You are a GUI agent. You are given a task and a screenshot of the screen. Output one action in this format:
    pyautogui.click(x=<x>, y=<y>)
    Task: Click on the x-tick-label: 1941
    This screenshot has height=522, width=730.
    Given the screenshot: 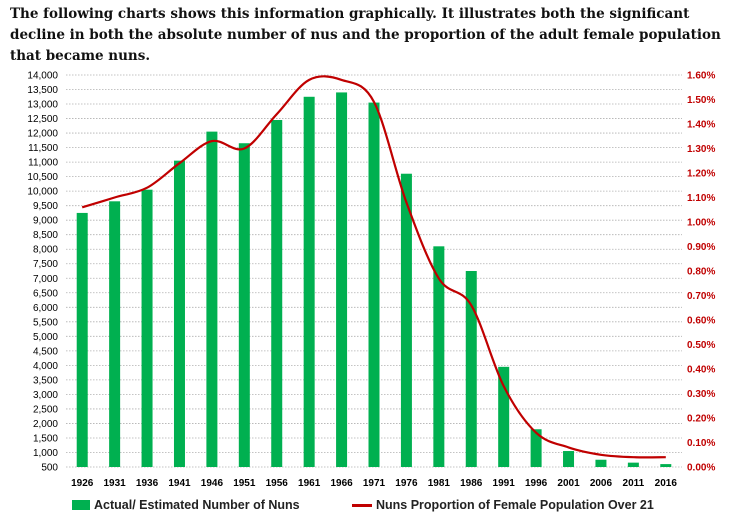 What is the action you would take?
    pyautogui.click(x=179, y=483)
    